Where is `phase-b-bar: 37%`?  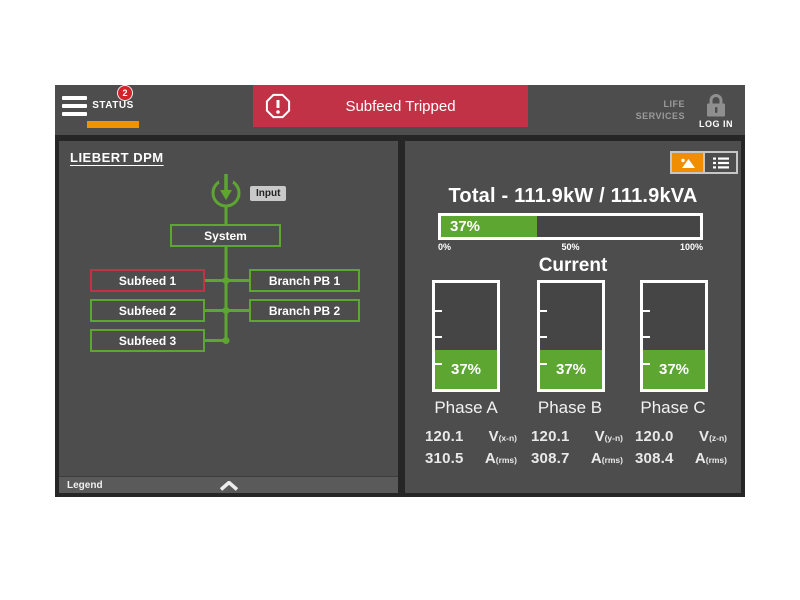 phase-b-bar: 37% is located at coordinates (571, 336).